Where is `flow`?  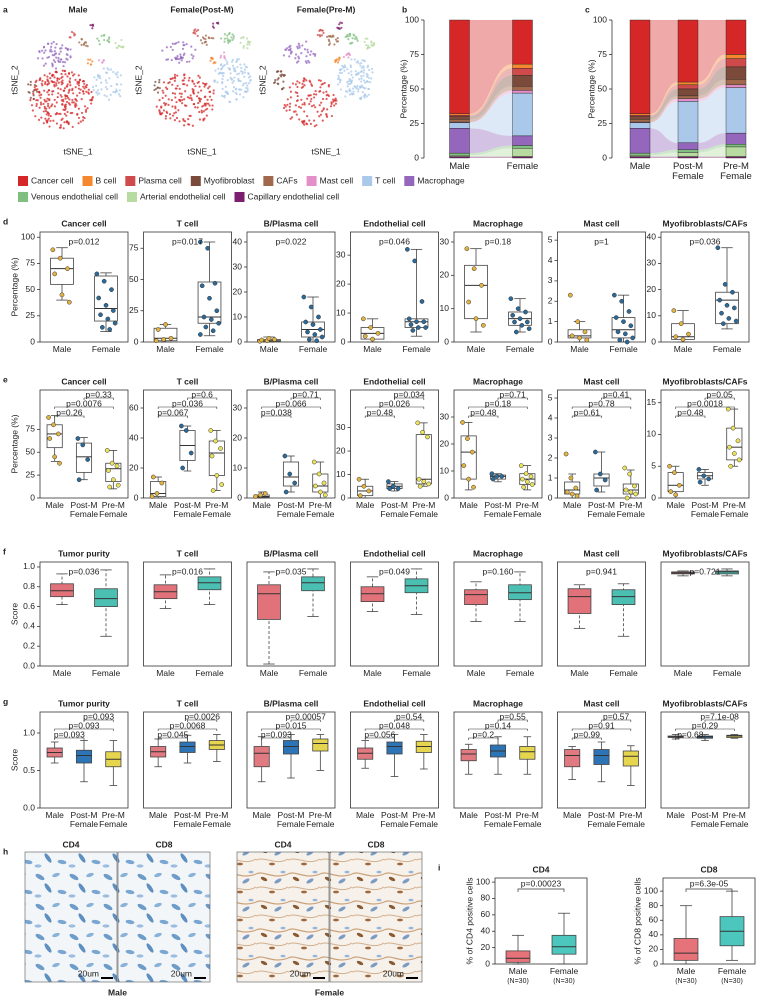 flow is located at coordinates (491, 106).